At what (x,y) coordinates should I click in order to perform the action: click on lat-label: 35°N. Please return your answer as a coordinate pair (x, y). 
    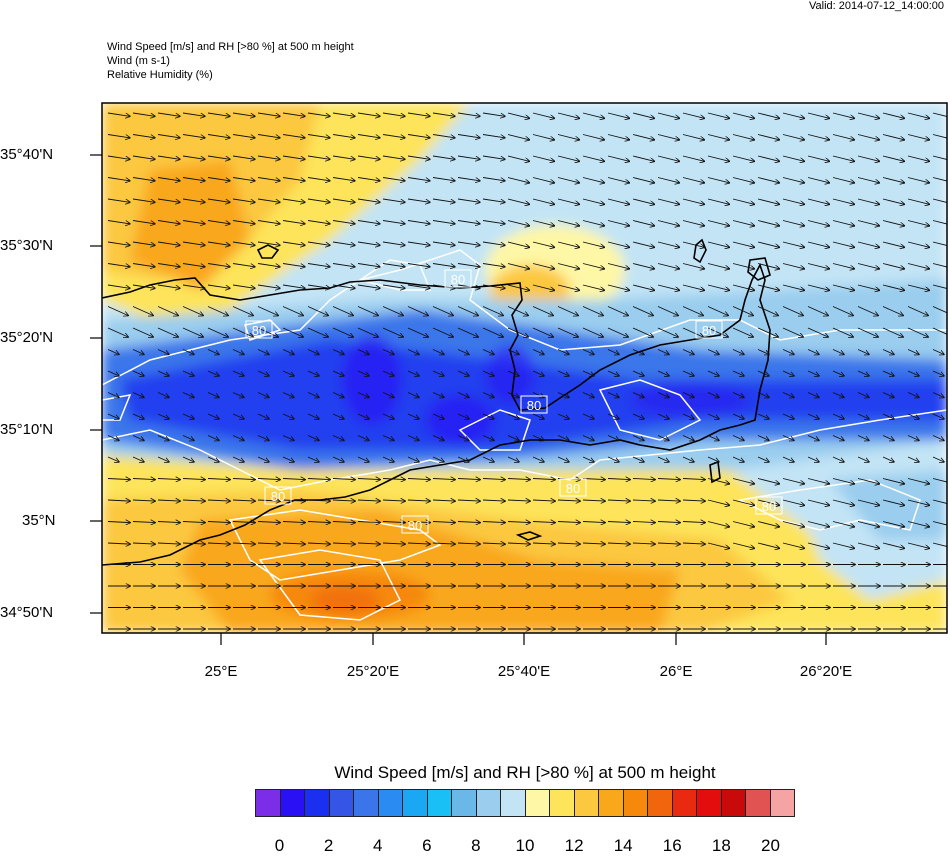
    Looking at the image, I should click on (39, 520).